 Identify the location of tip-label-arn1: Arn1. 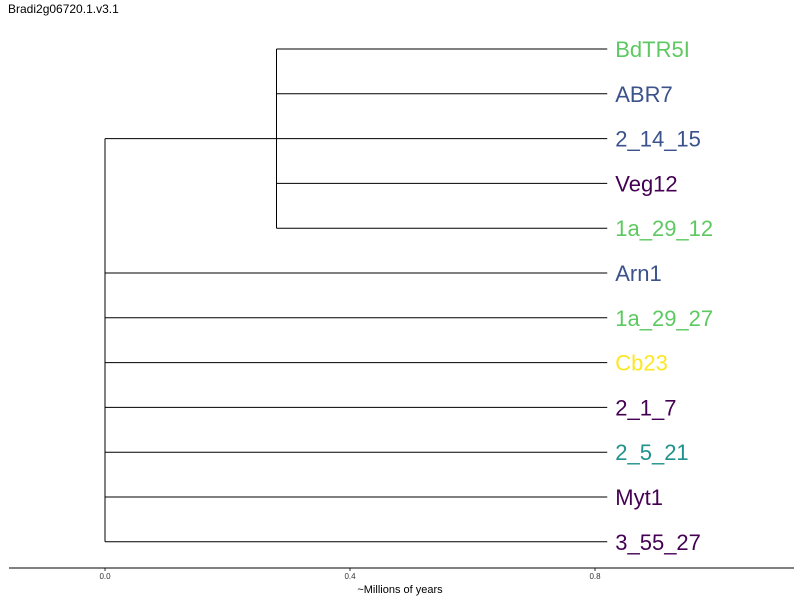
(638, 273).